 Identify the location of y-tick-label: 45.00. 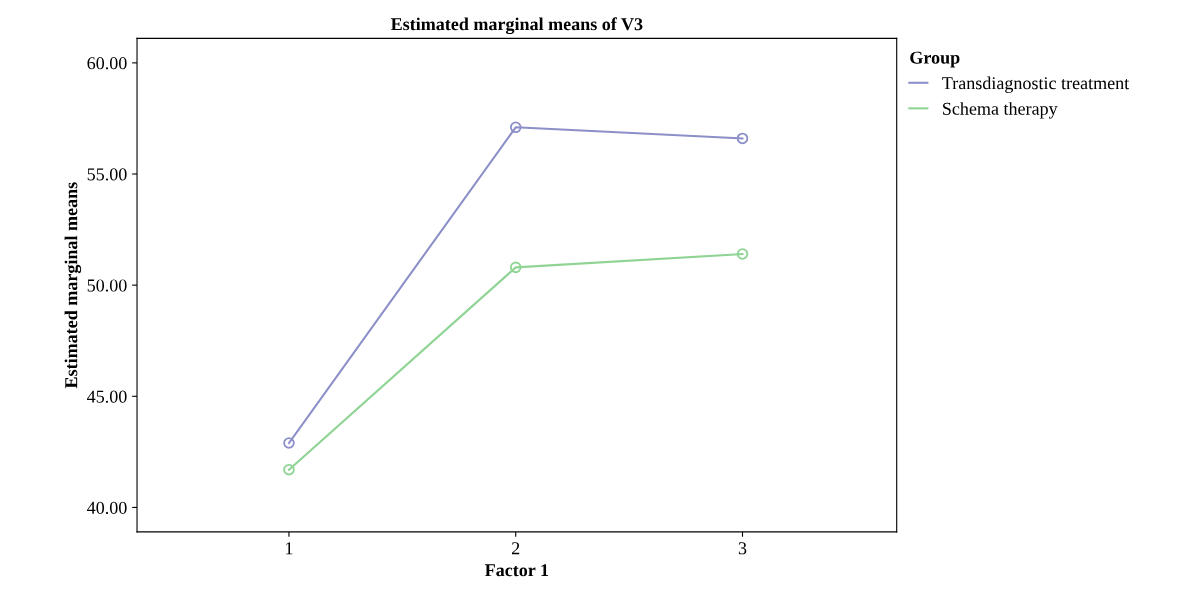
(107, 396).